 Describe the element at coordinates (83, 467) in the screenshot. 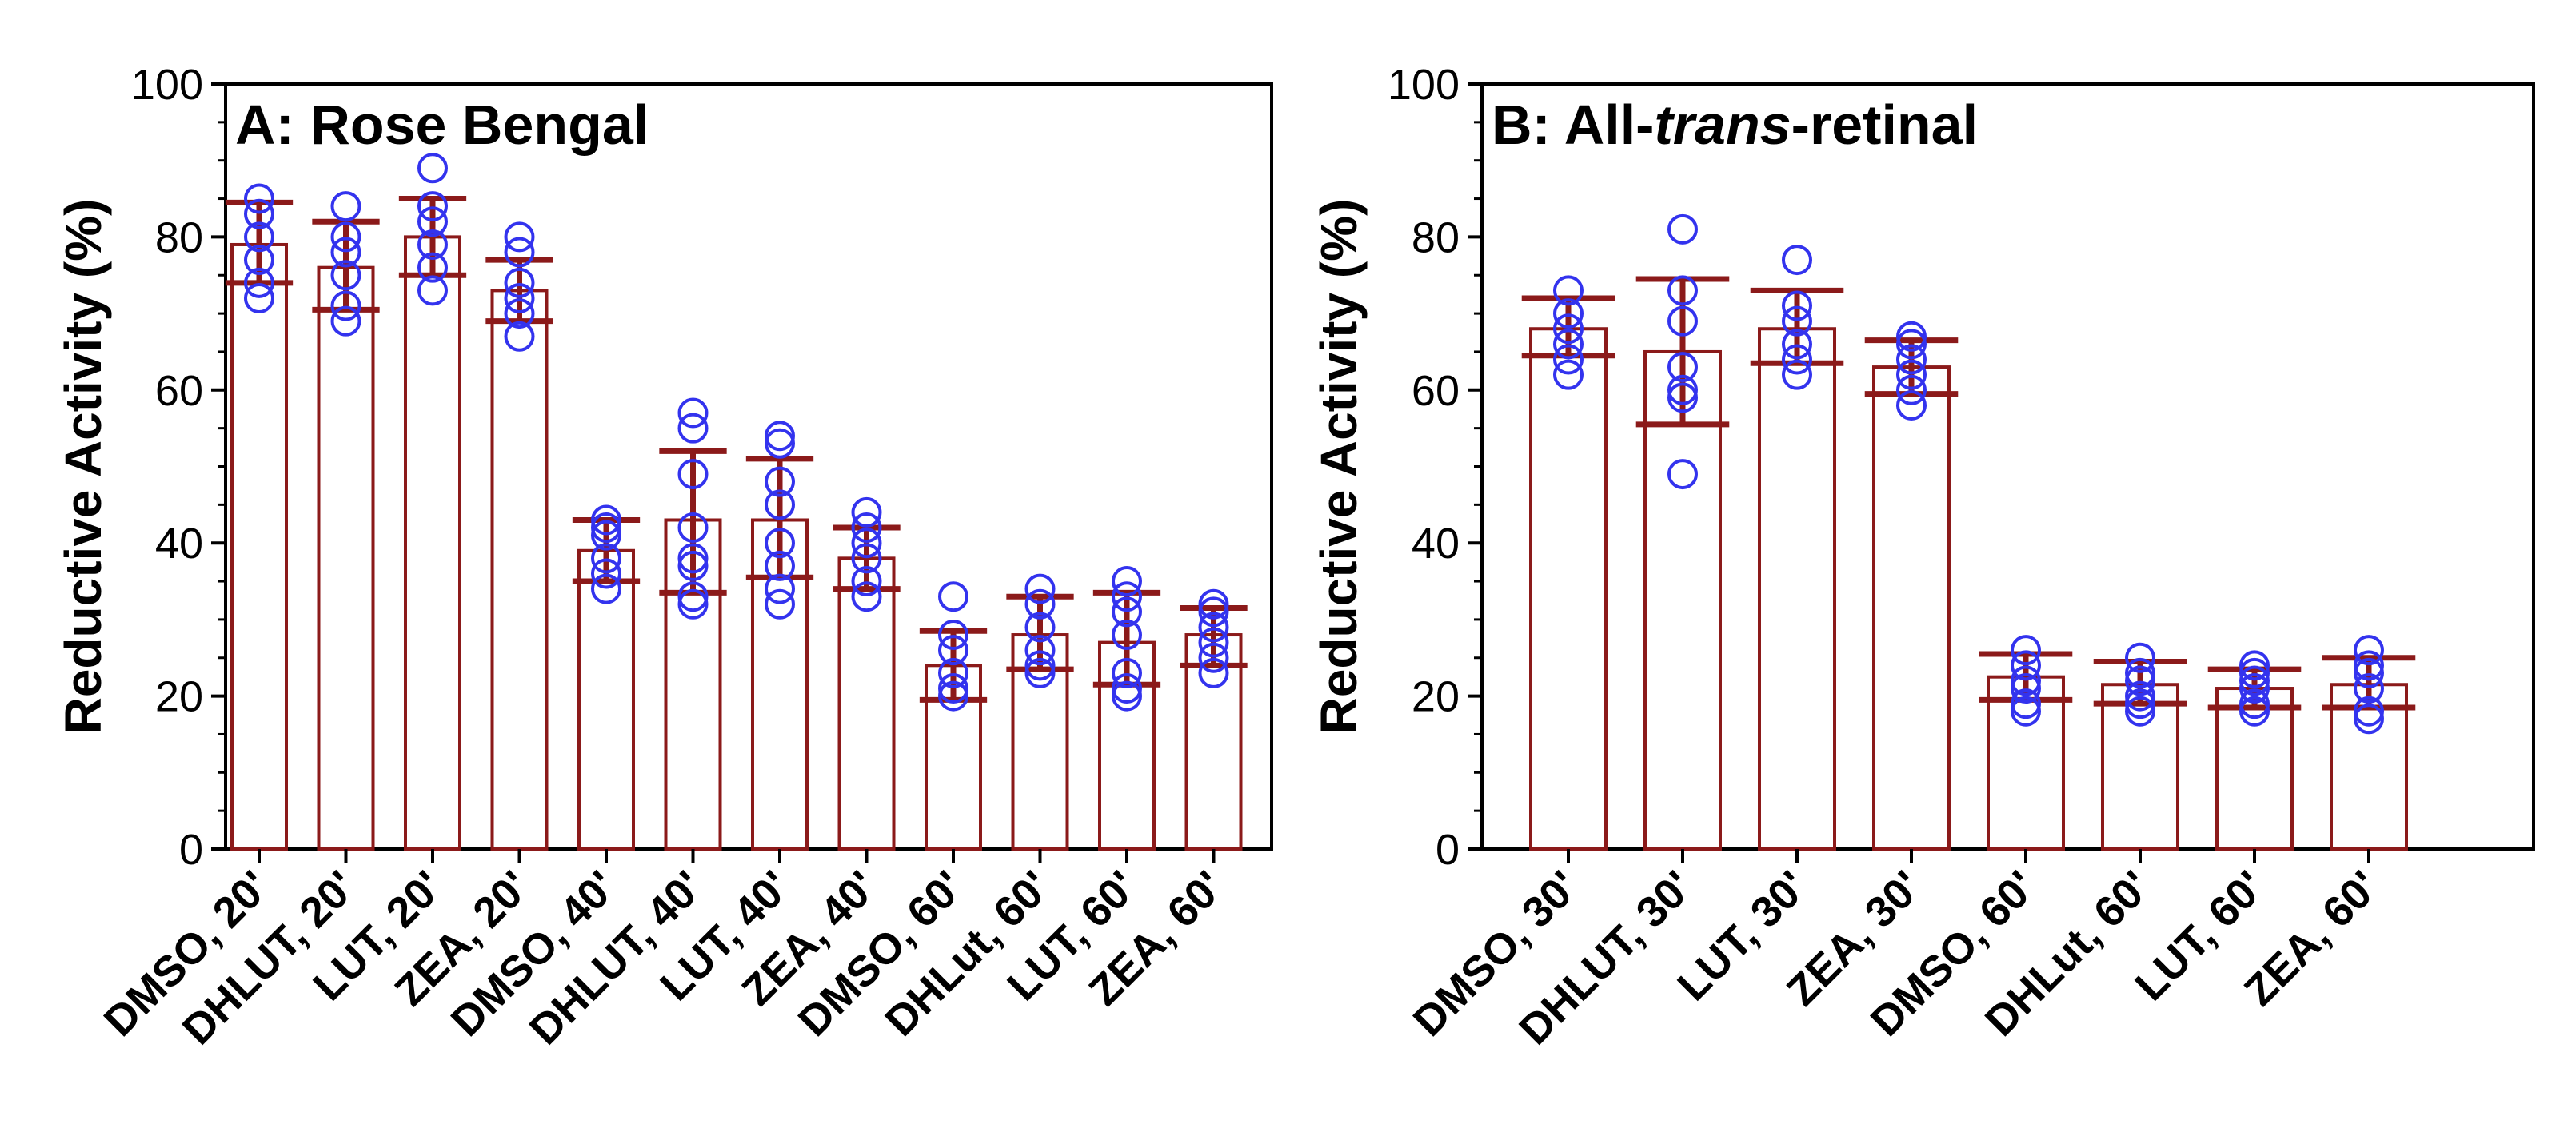

I see `y-axis-label: Reductive Activity (%)` at that location.